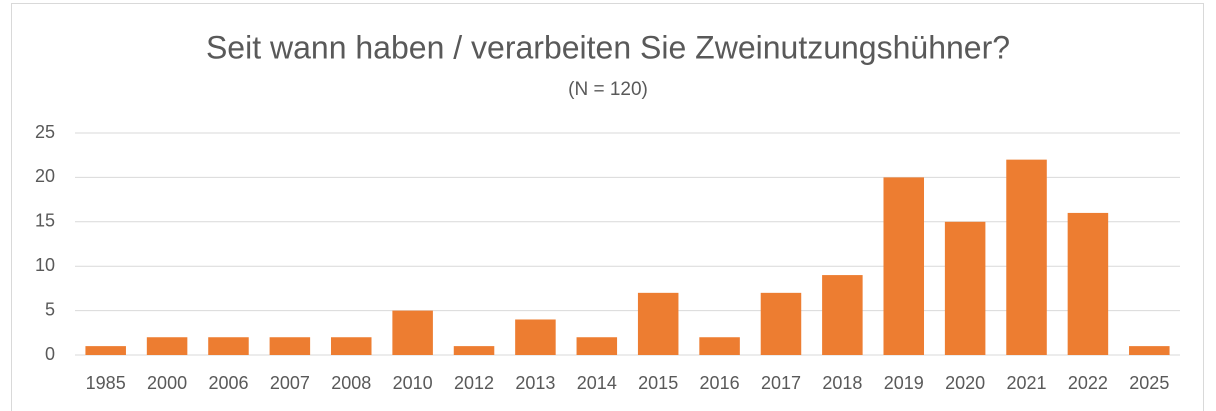  What do you see at coordinates (45, 265) in the screenshot?
I see `y-tick-label: 10` at bounding box center [45, 265].